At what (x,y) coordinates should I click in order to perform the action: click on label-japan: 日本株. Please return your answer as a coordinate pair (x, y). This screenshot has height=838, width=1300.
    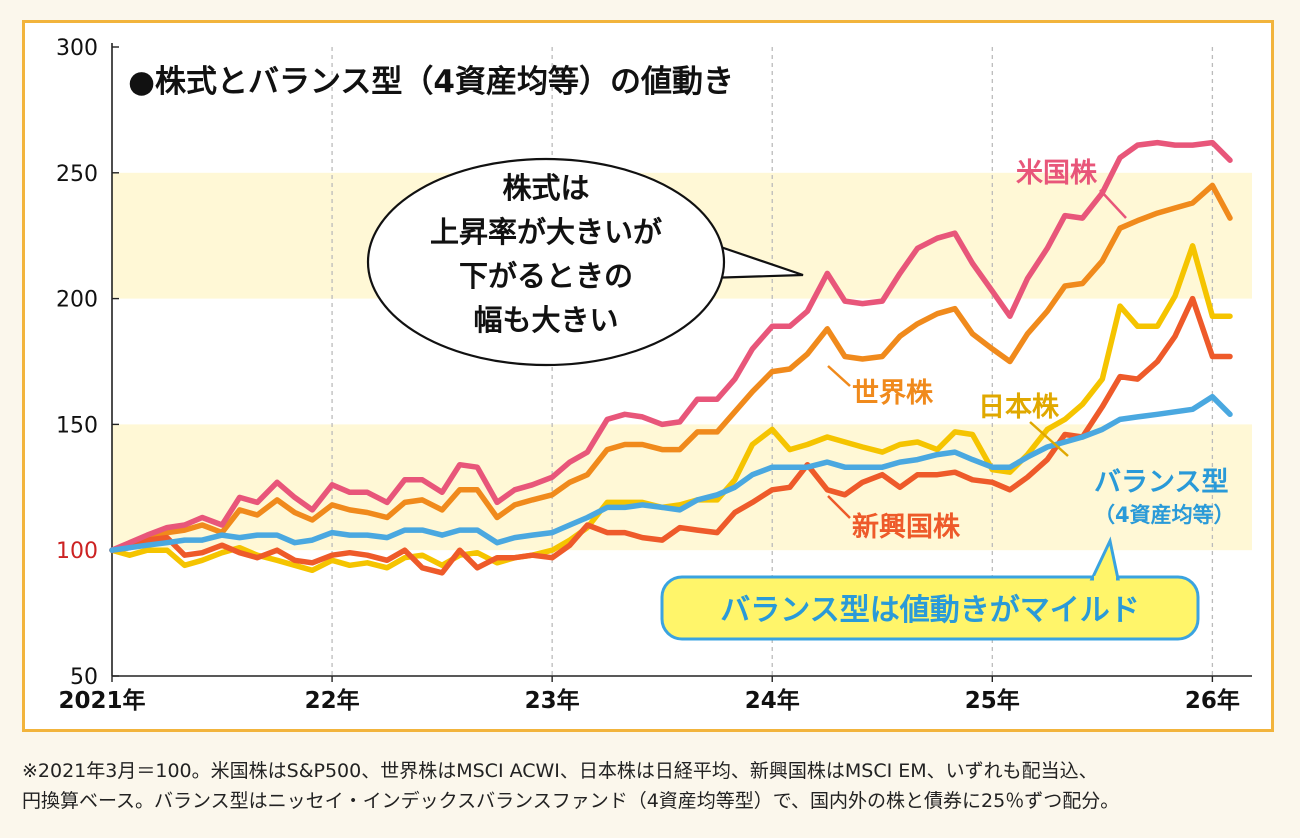
    Looking at the image, I should click on (1019, 407).